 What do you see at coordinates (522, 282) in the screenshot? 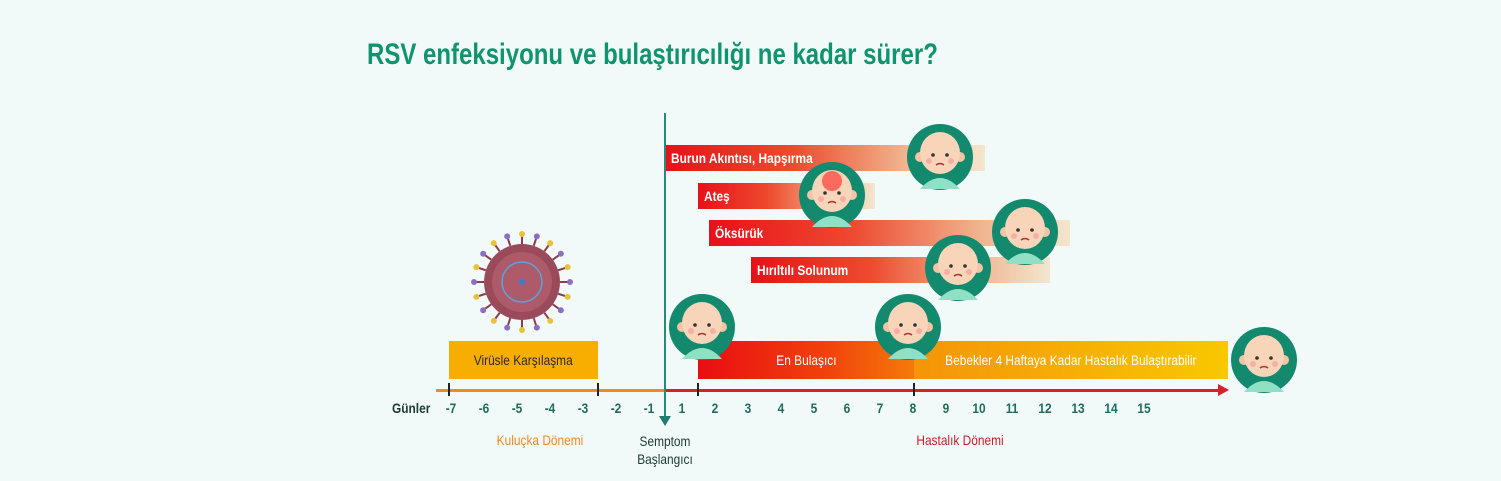
I see `virus-illustration` at bounding box center [522, 282].